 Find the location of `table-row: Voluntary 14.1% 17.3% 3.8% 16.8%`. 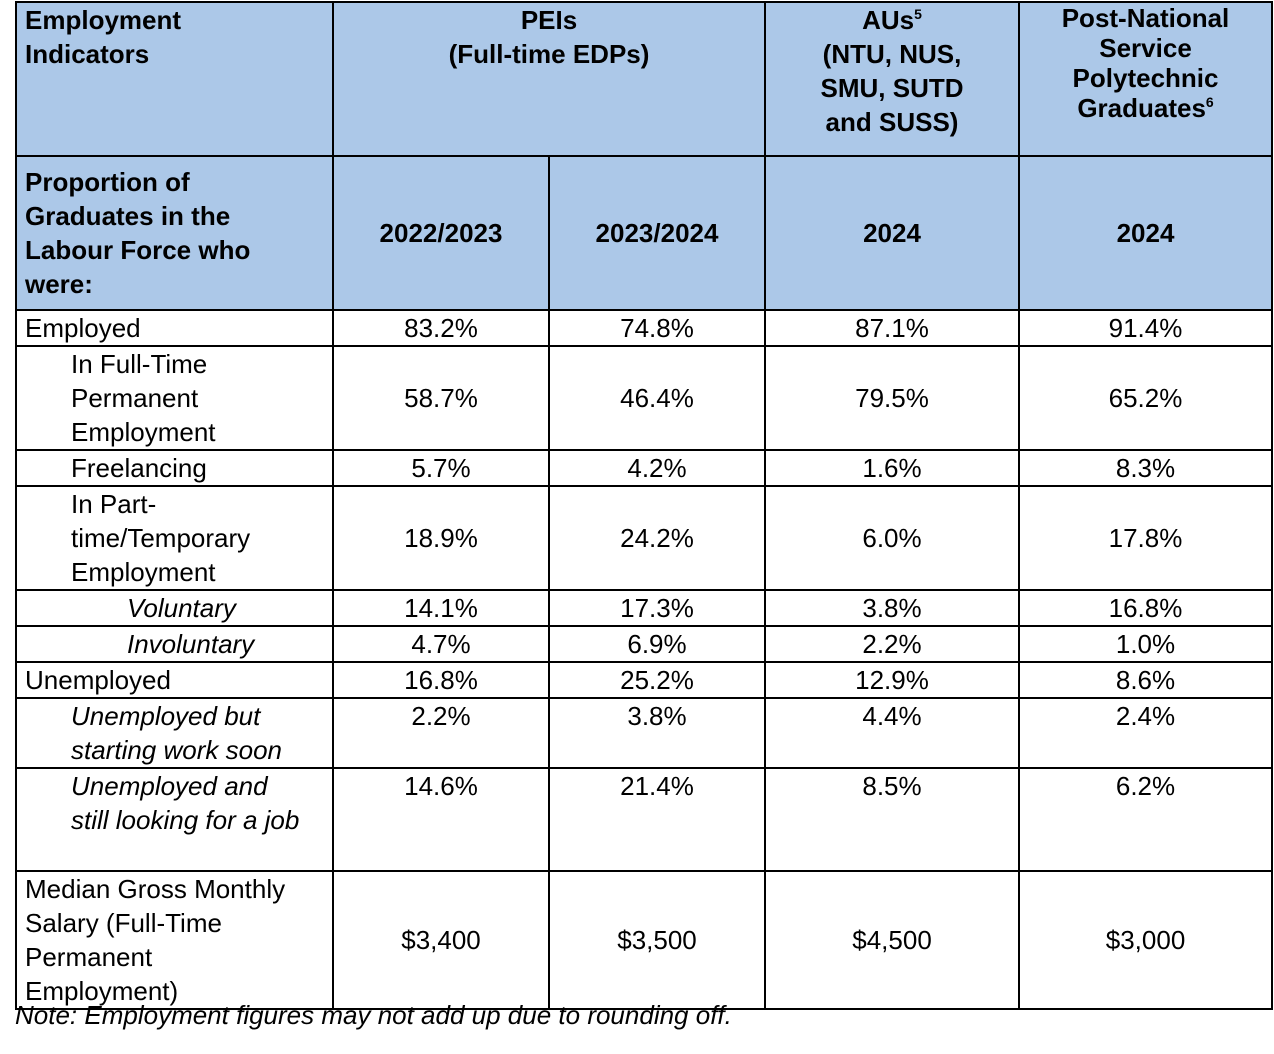

table-row: Voluntary 14.1% 17.3% 3.8% 16.8% is located at coordinates (644, 608).